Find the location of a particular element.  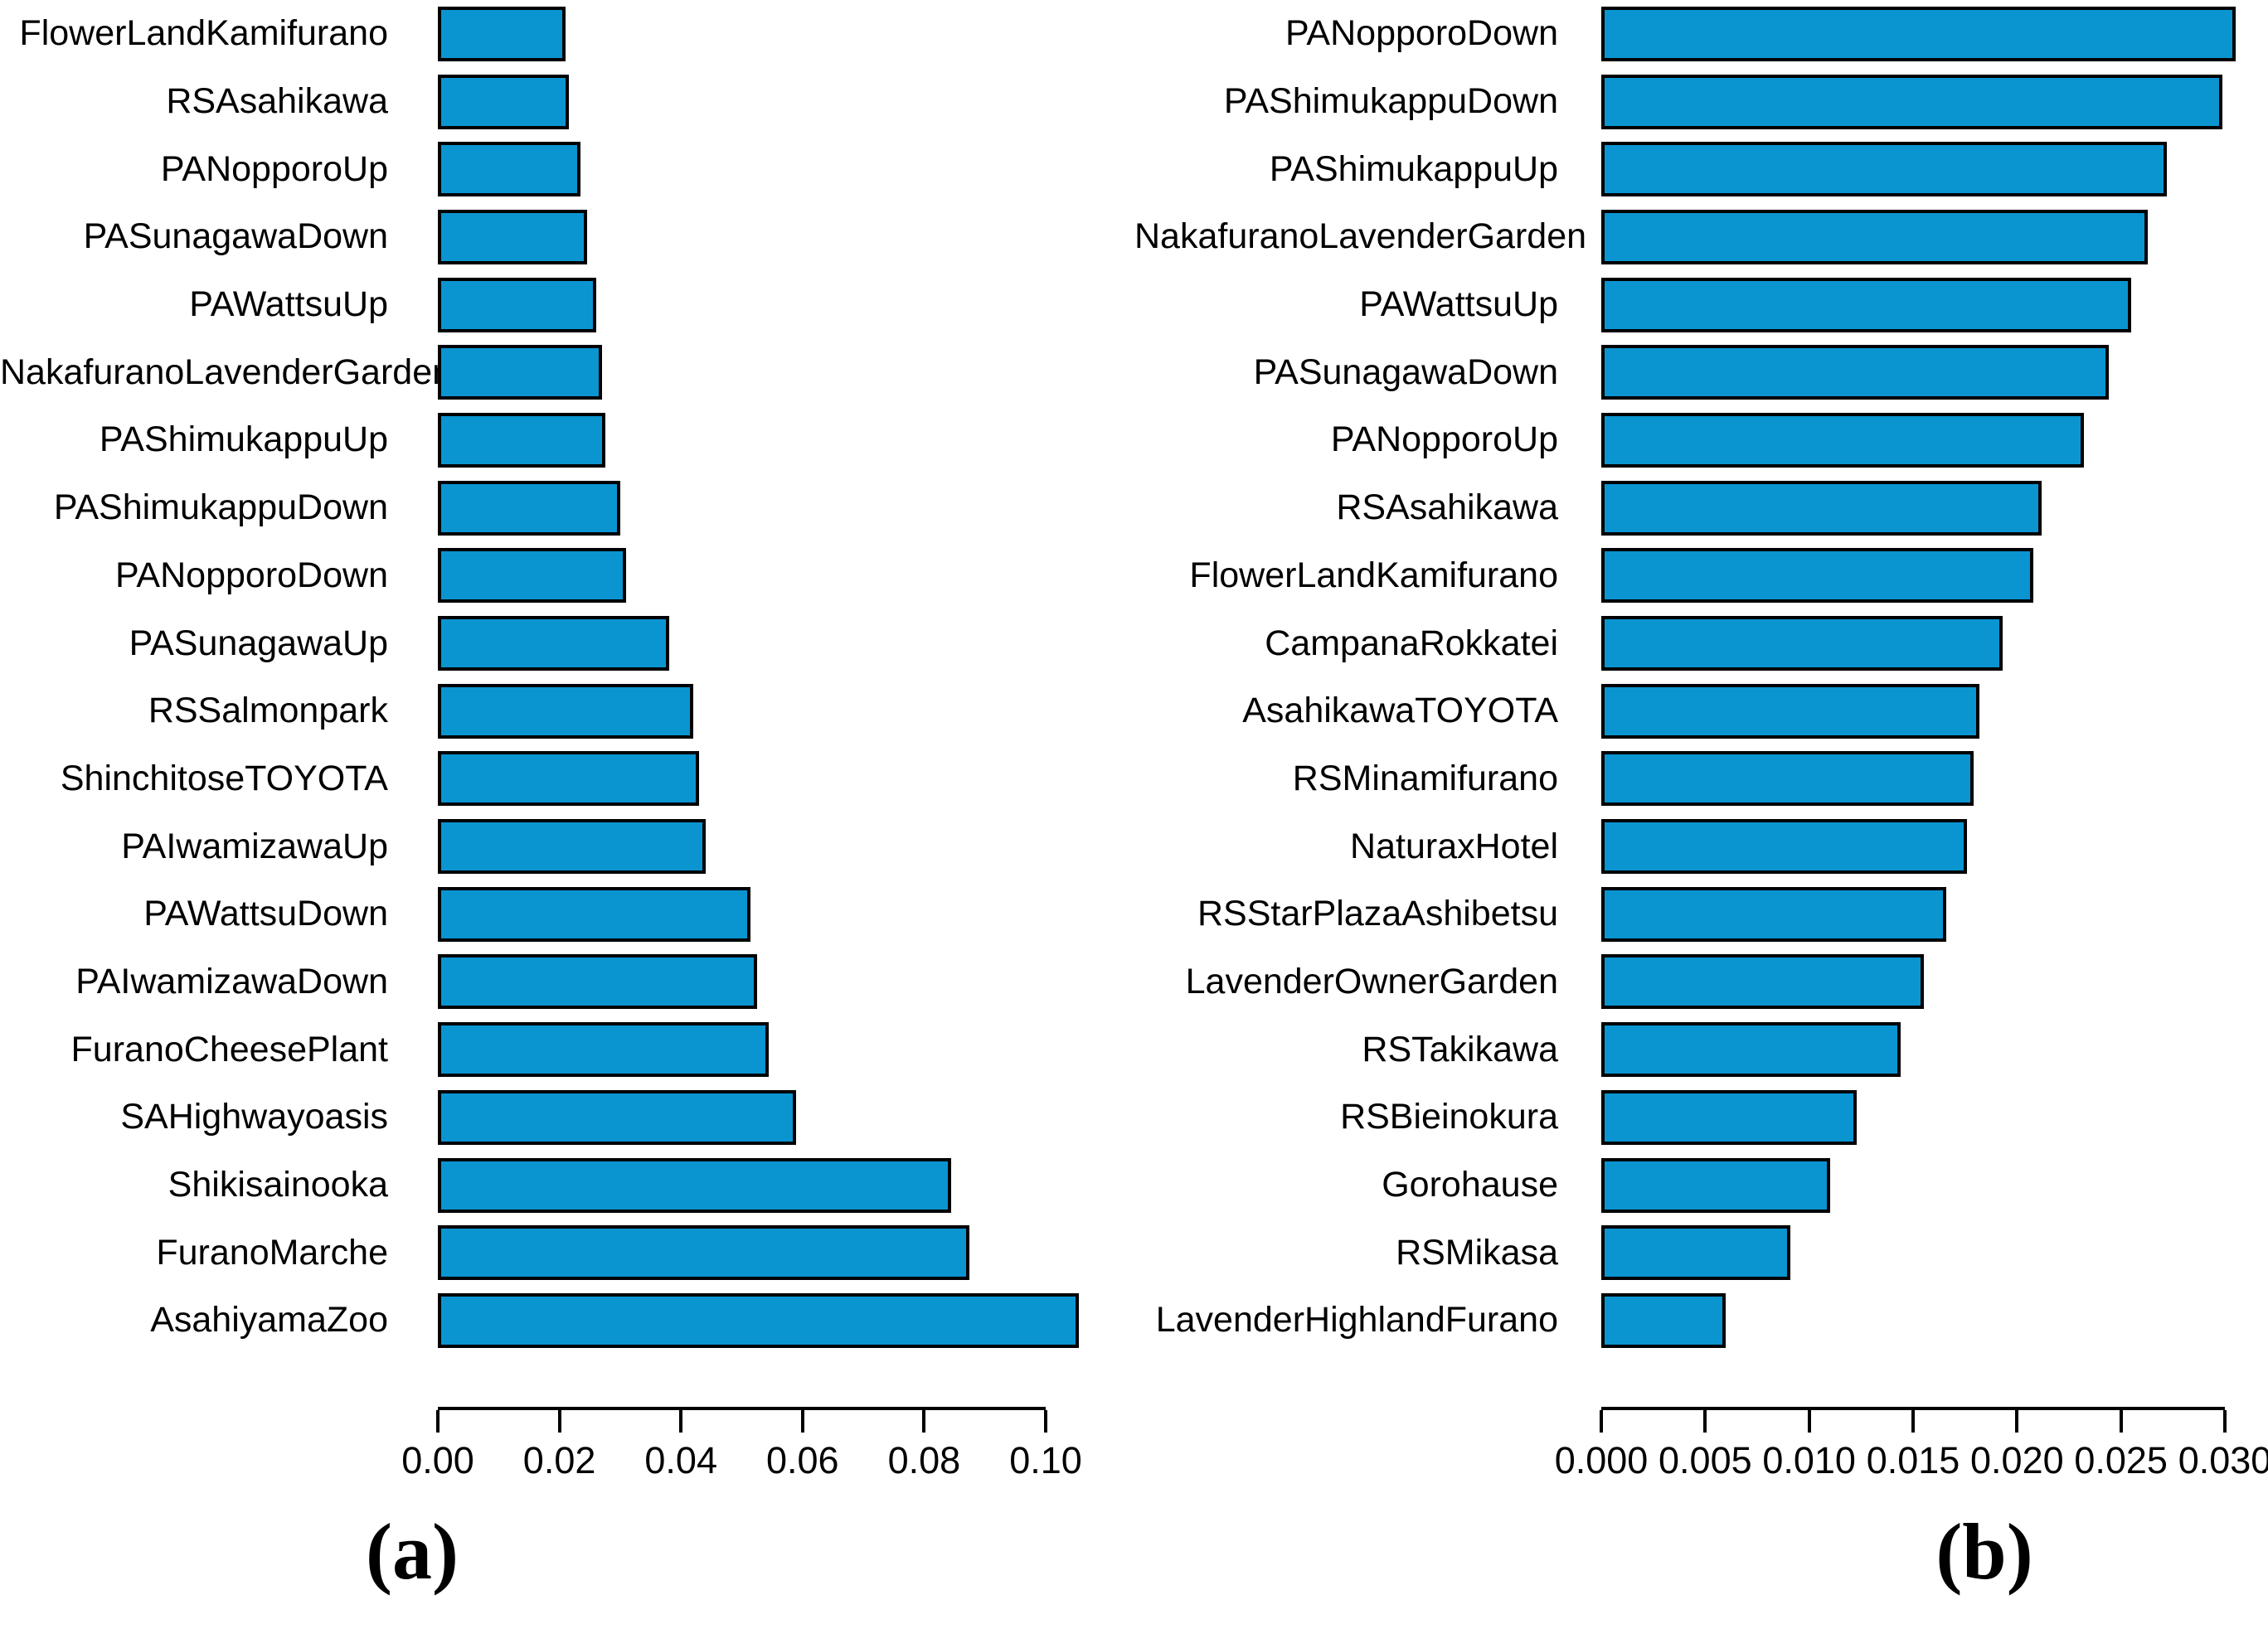

bar-row: AsahikawaTOYOTA is located at coordinates (1701, 711).